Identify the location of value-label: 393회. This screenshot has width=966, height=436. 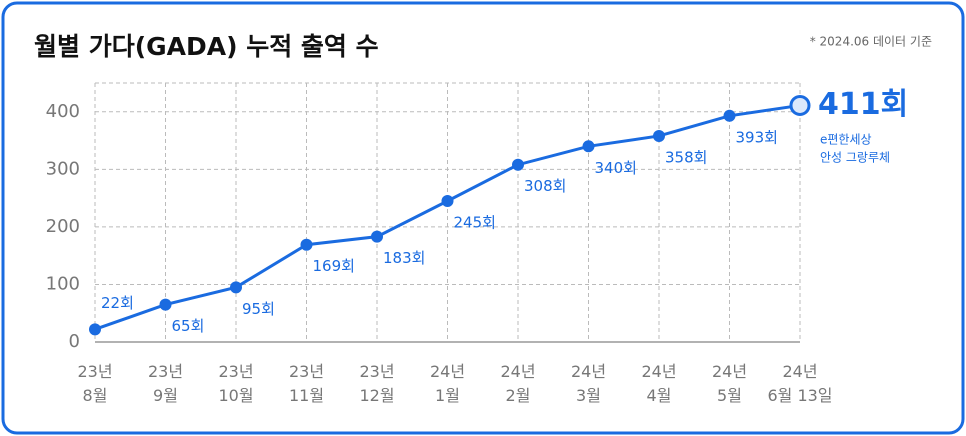
(757, 137).